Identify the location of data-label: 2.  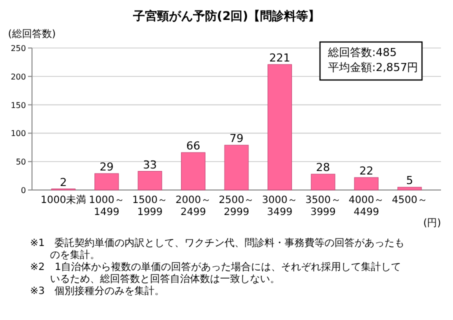
(63, 182).